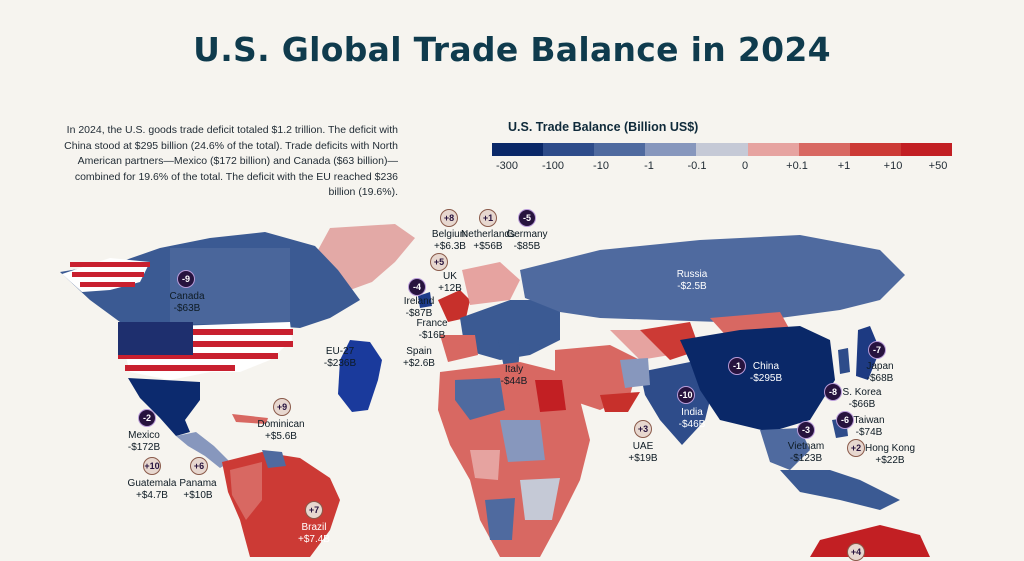 The height and width of the screenshot is (561, 1024). What do you see at coordinates (527, 218) in the screenshot?
I see `rank-badge-germany: -5` at bounding box center [527, 218].